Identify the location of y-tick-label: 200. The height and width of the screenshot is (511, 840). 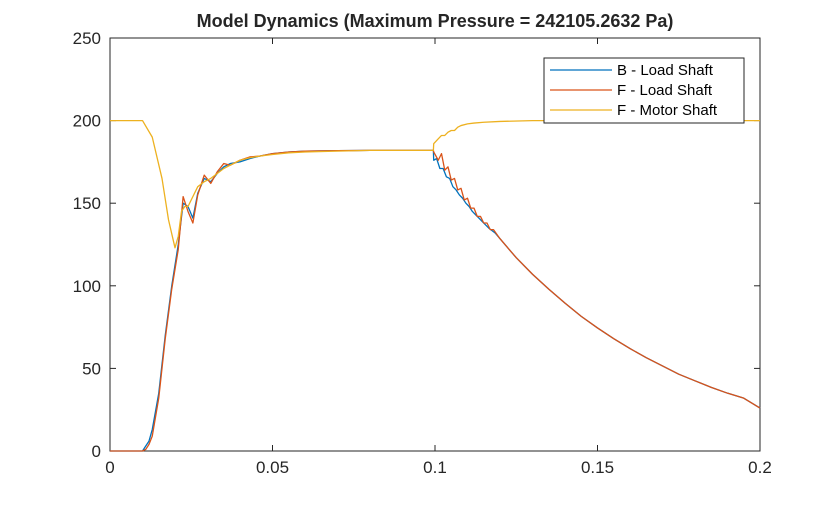
(87, 121).